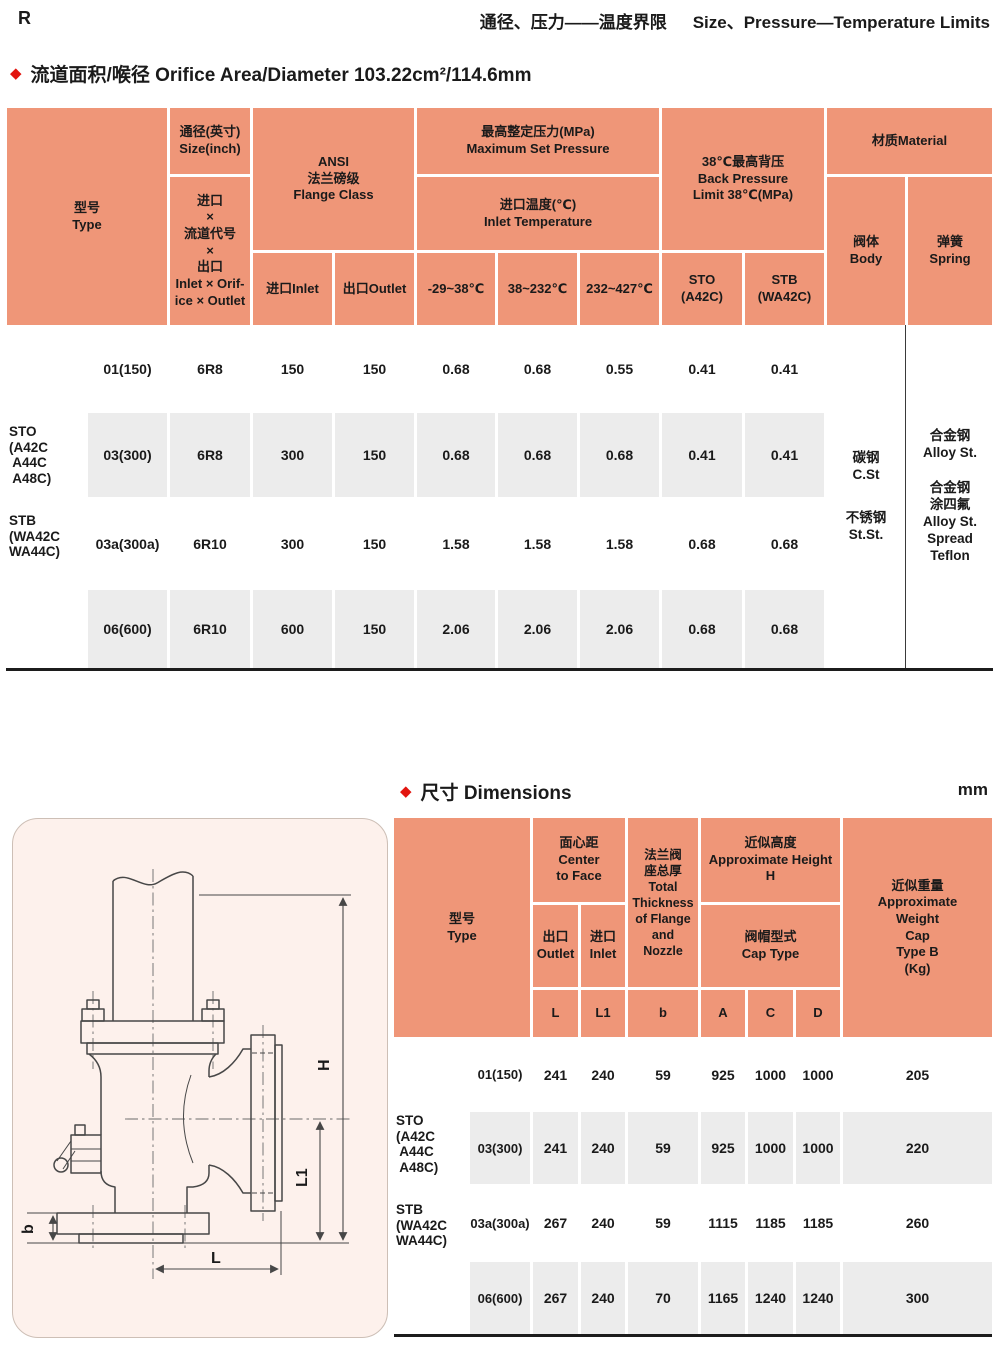  I want to click on cell-d: 1185, so click(818, 1223).